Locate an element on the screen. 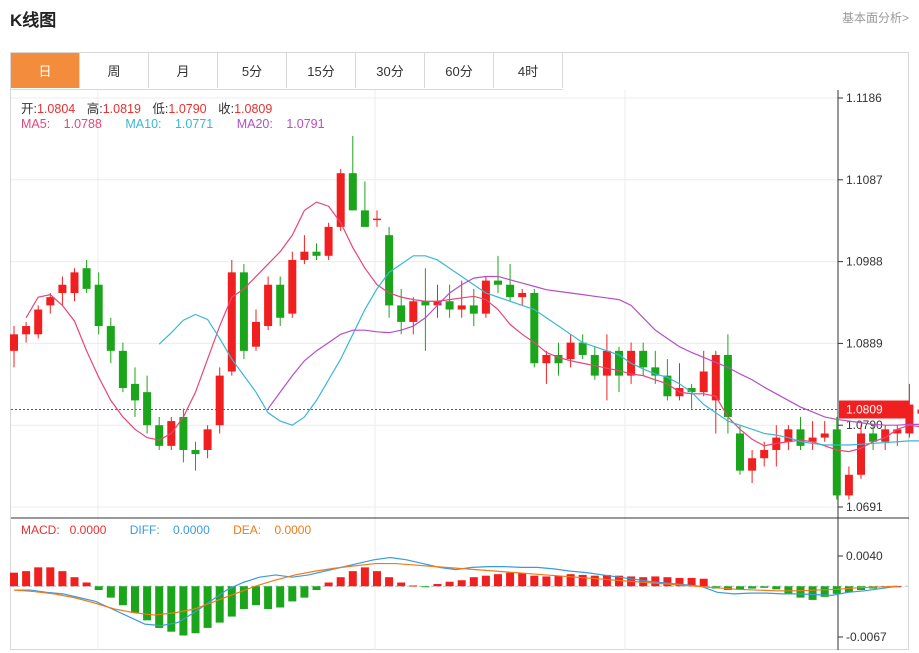  tab-day: 日 is located at coordinates (45, 70).